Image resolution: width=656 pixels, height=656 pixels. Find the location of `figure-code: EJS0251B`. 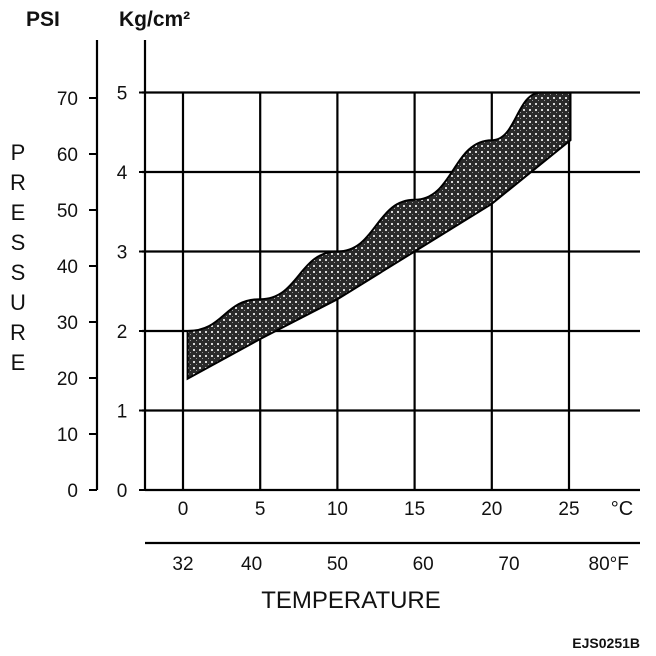

figure-code: EJS0251B is located at coordinates (606, 643).